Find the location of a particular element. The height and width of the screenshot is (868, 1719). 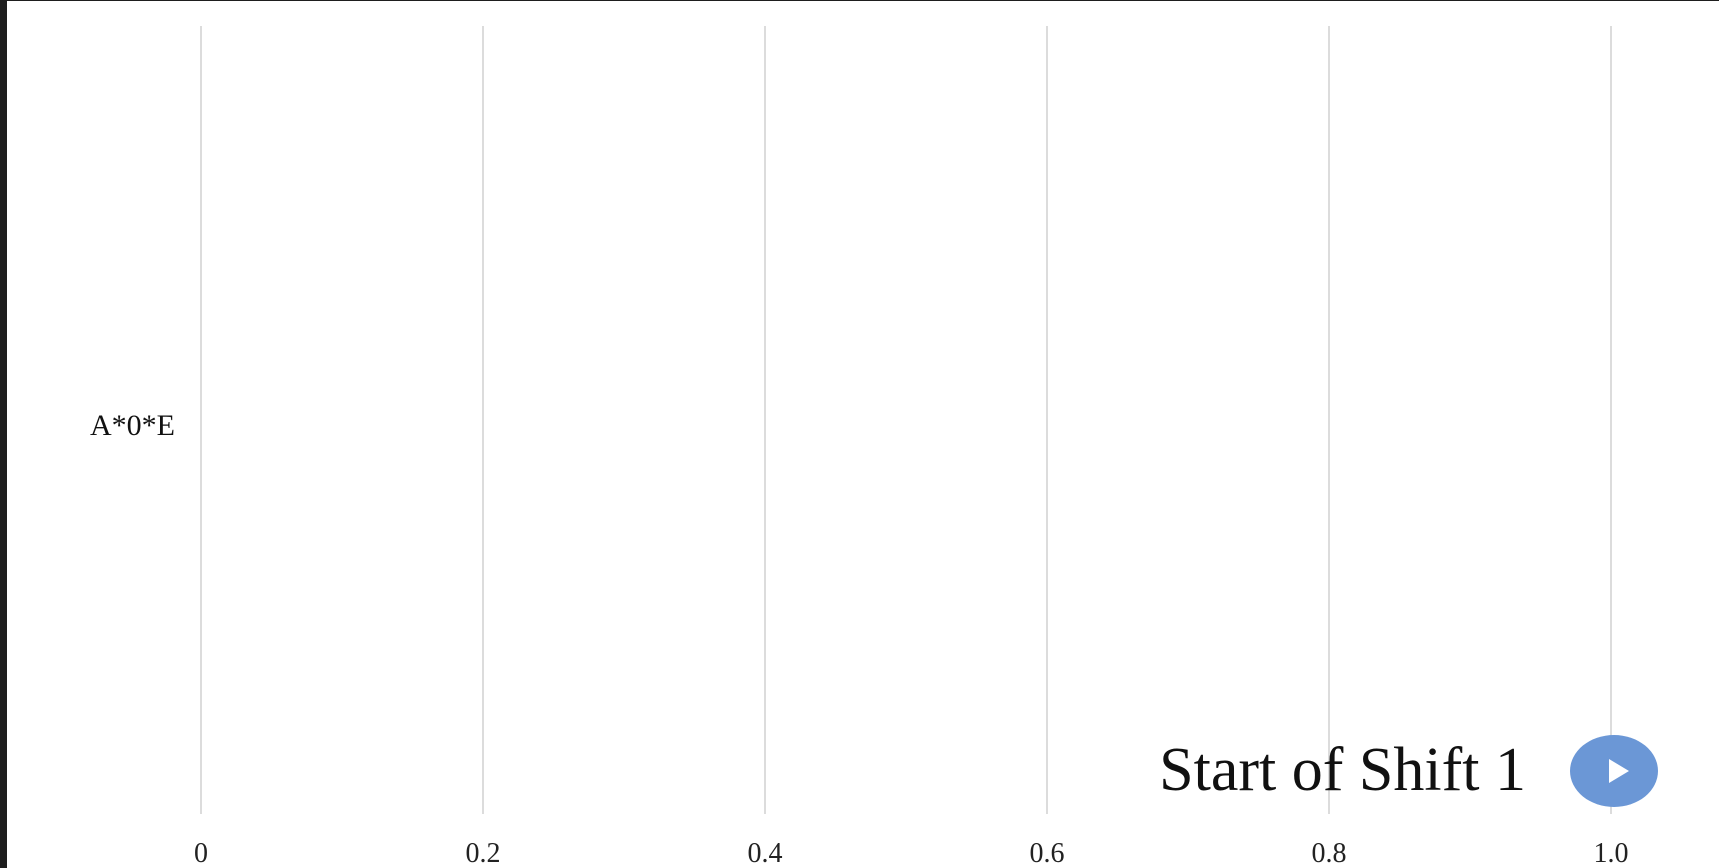

y-axis-categories: A*0*E is located at coordinates (132, 425).